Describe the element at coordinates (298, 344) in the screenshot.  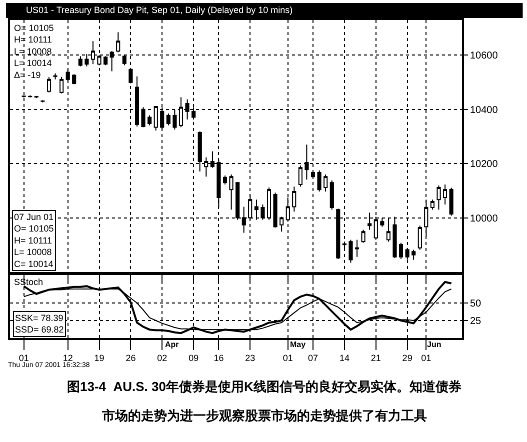
I see `text: May` at that location.